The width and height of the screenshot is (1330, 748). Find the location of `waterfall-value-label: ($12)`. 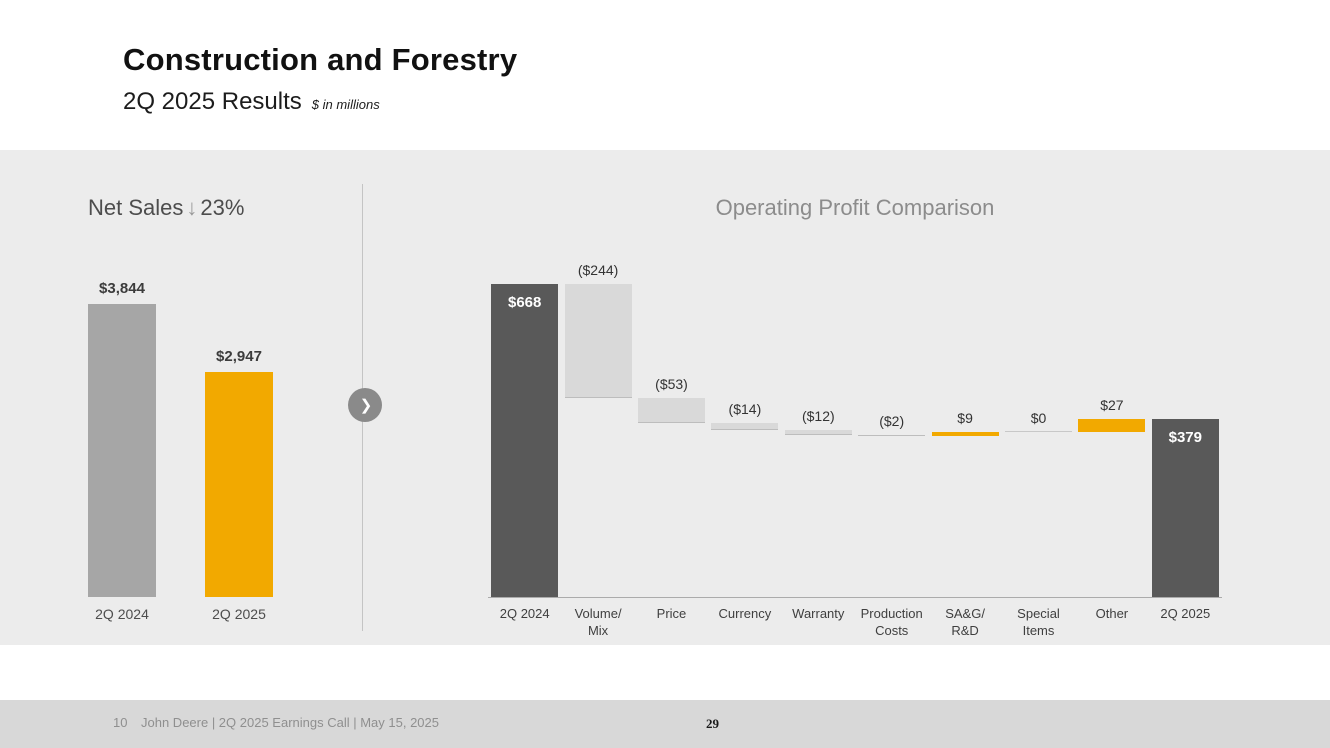

waterfall-value-label: ($12) is located at coordinates (818, 415).